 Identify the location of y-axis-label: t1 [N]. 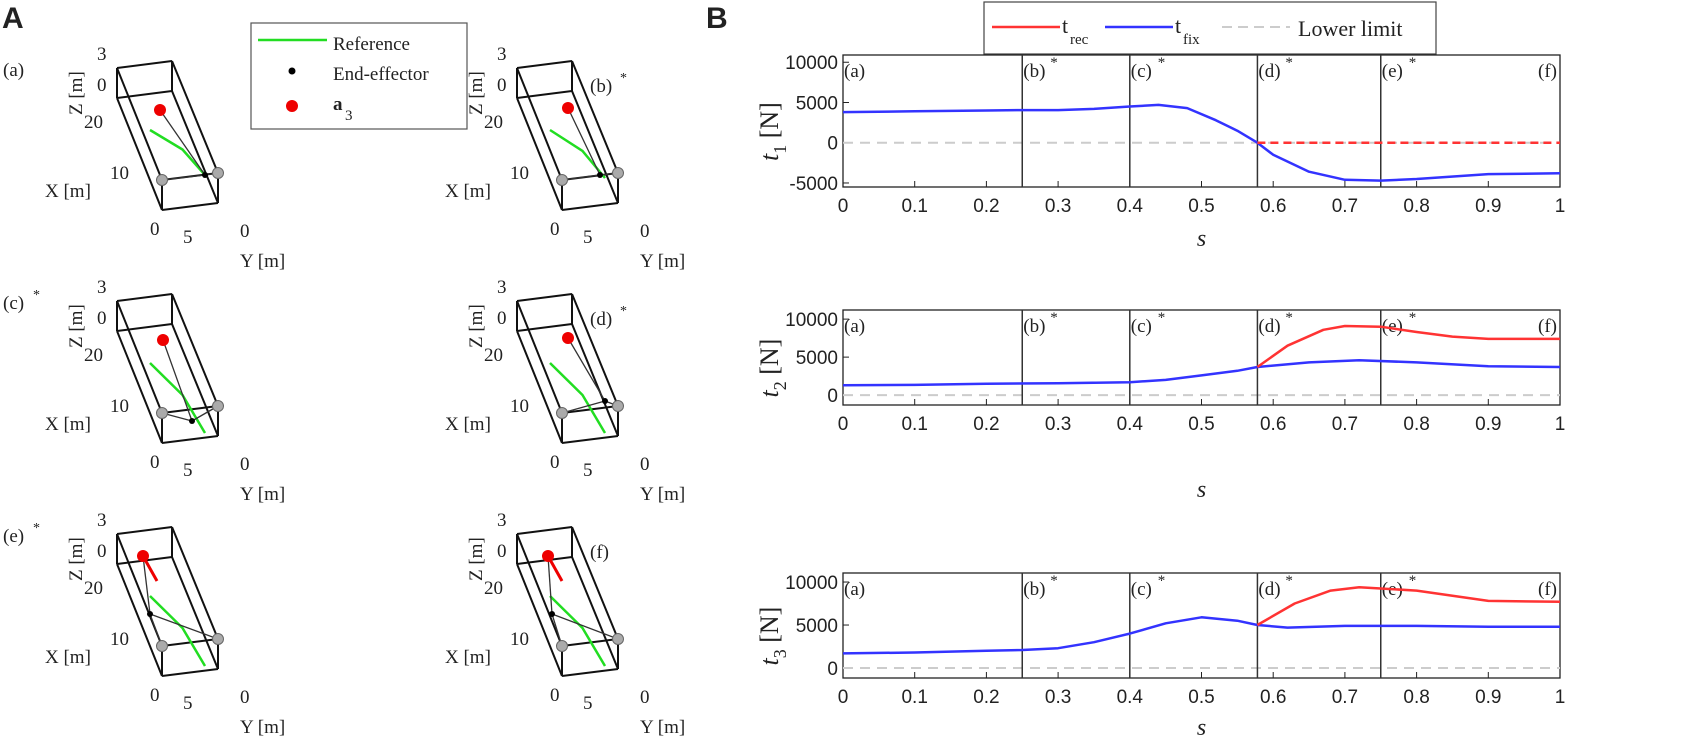
(772, 131).